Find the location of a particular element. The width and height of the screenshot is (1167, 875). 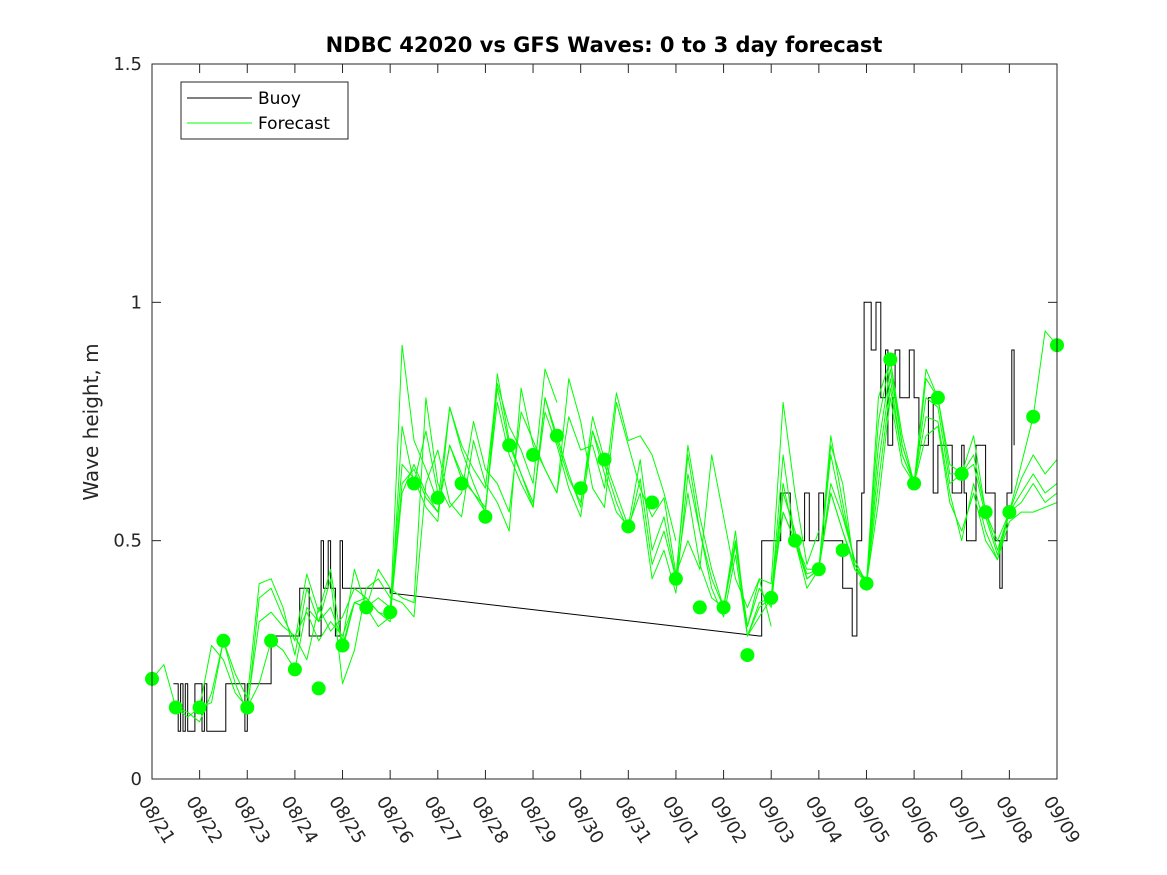

y-tick-label: 0.5 is located at coordinates (127, 541).